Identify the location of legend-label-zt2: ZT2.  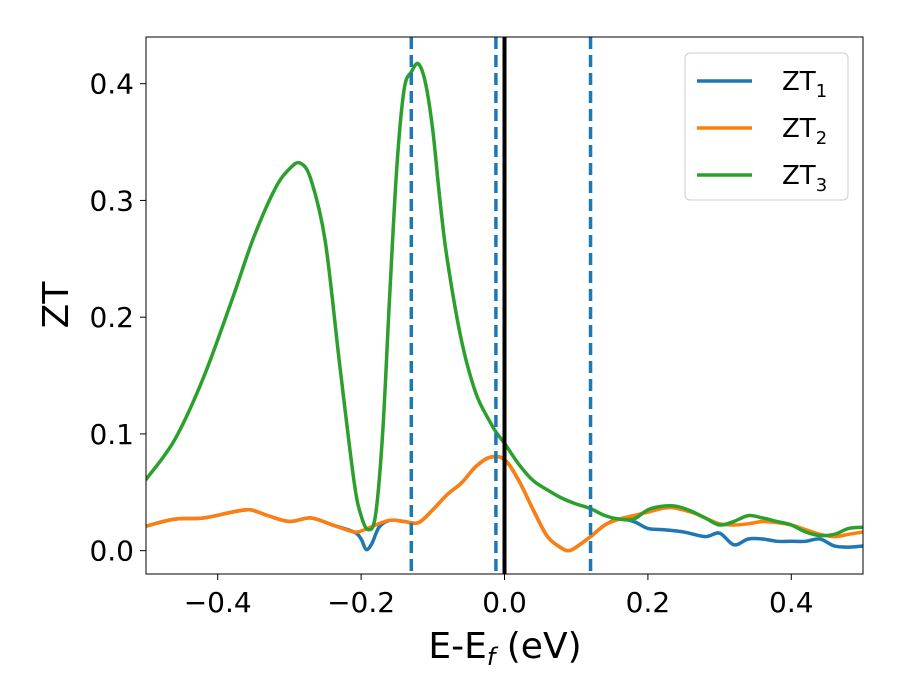
(804, 131).